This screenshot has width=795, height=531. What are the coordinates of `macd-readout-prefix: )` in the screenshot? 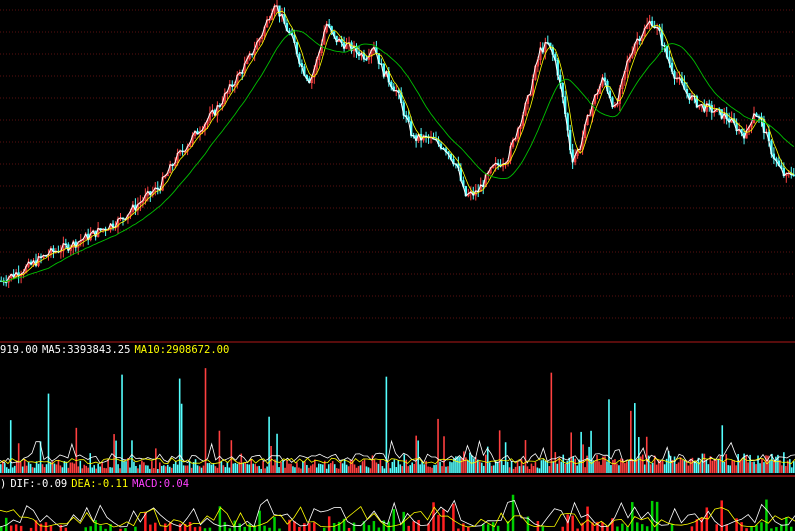 It's located at (3, 484).